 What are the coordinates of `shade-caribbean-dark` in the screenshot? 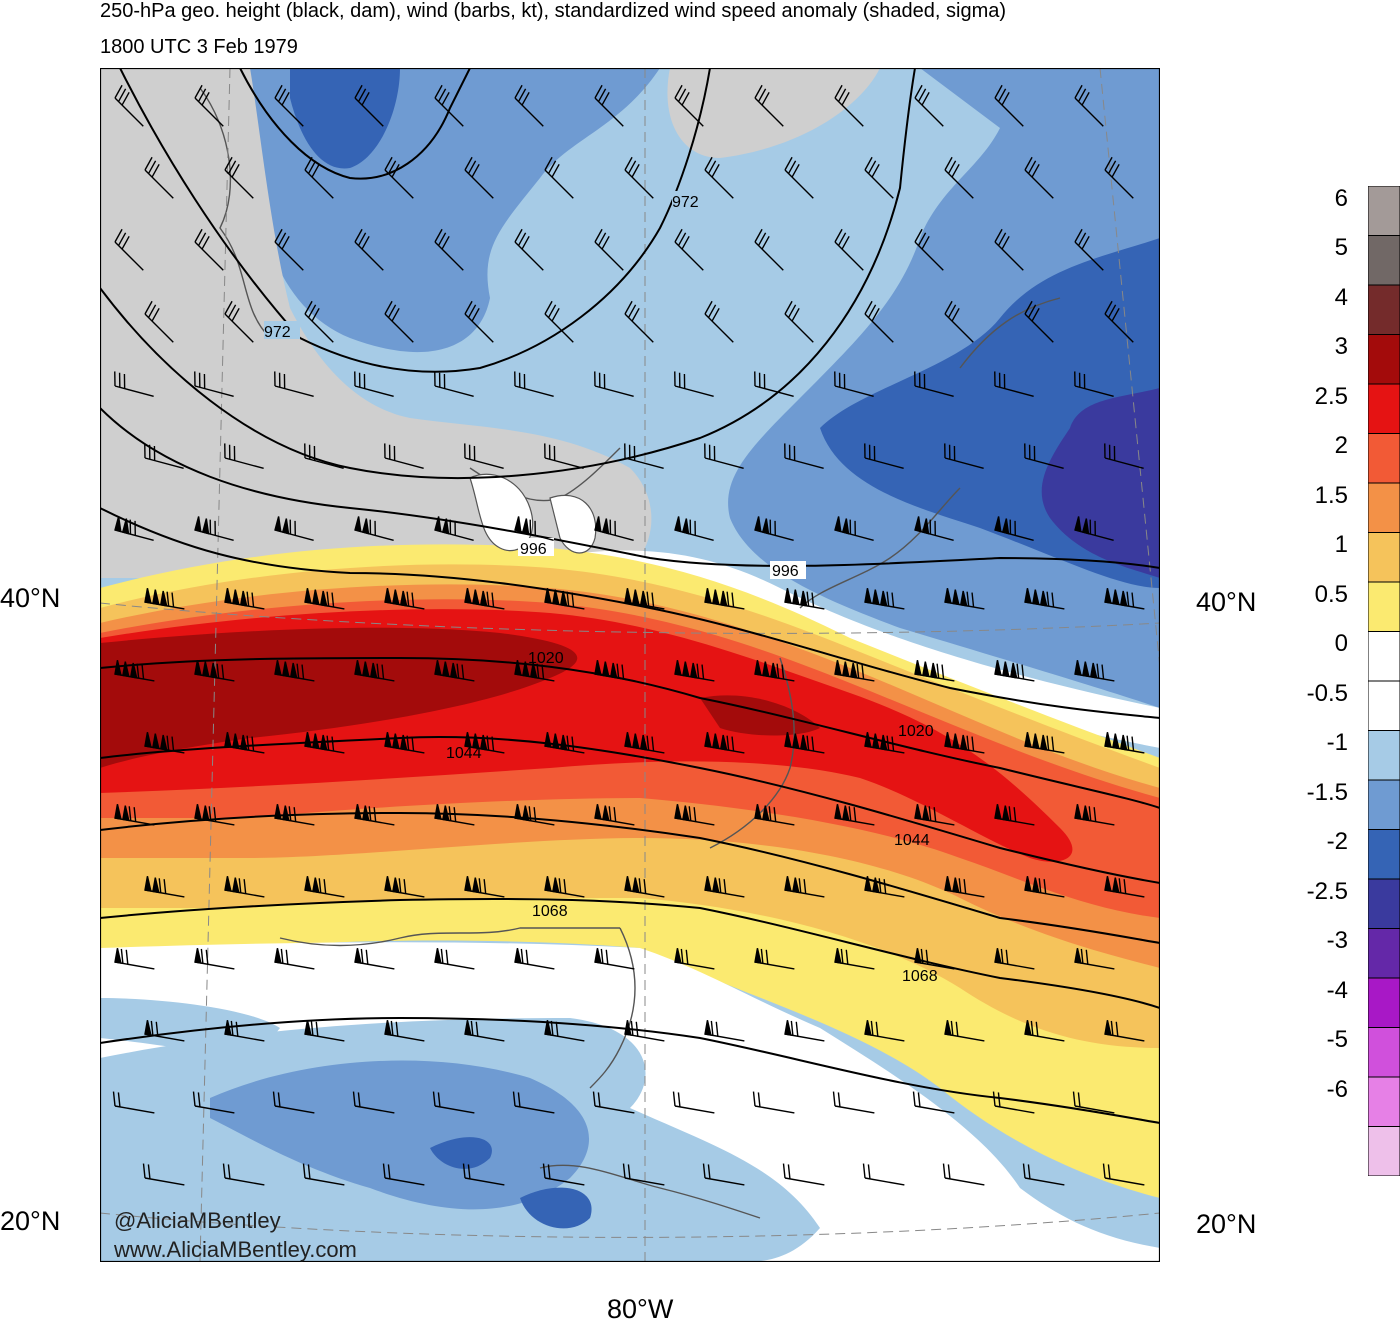 It's located at (461, 1153).